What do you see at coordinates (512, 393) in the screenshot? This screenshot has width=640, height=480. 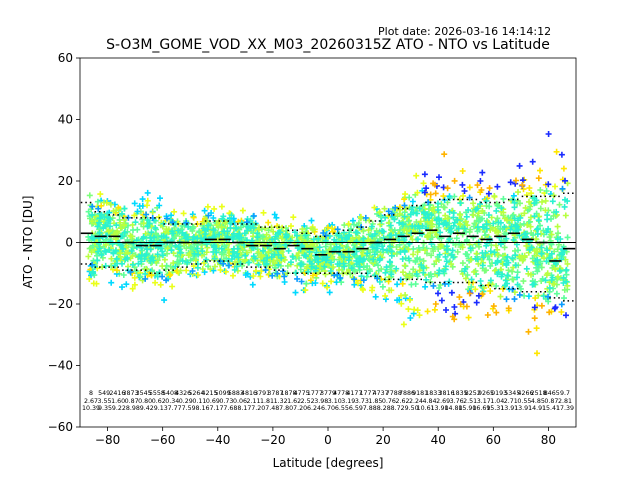 I see `bin-stat-label: 5345` at bounding box center [512, 393].